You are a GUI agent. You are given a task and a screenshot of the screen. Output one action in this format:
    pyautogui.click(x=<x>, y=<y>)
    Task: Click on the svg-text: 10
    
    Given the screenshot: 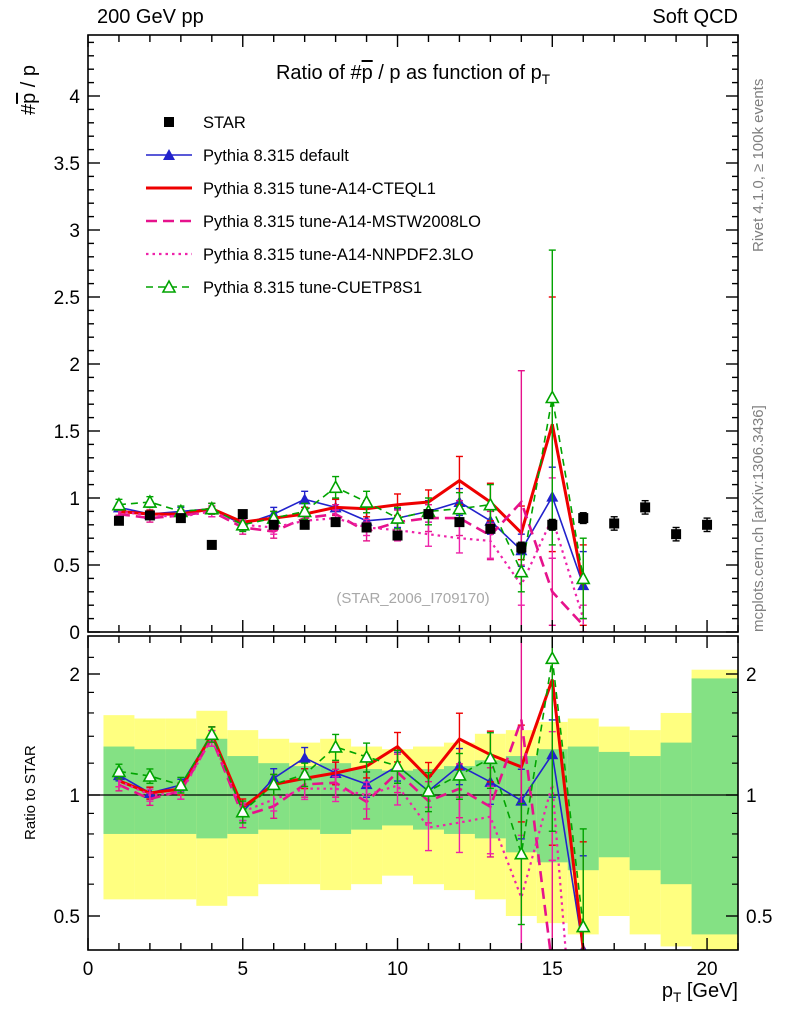 What is the action you would take?
    pyautogui.click(x=397, y=969)
    